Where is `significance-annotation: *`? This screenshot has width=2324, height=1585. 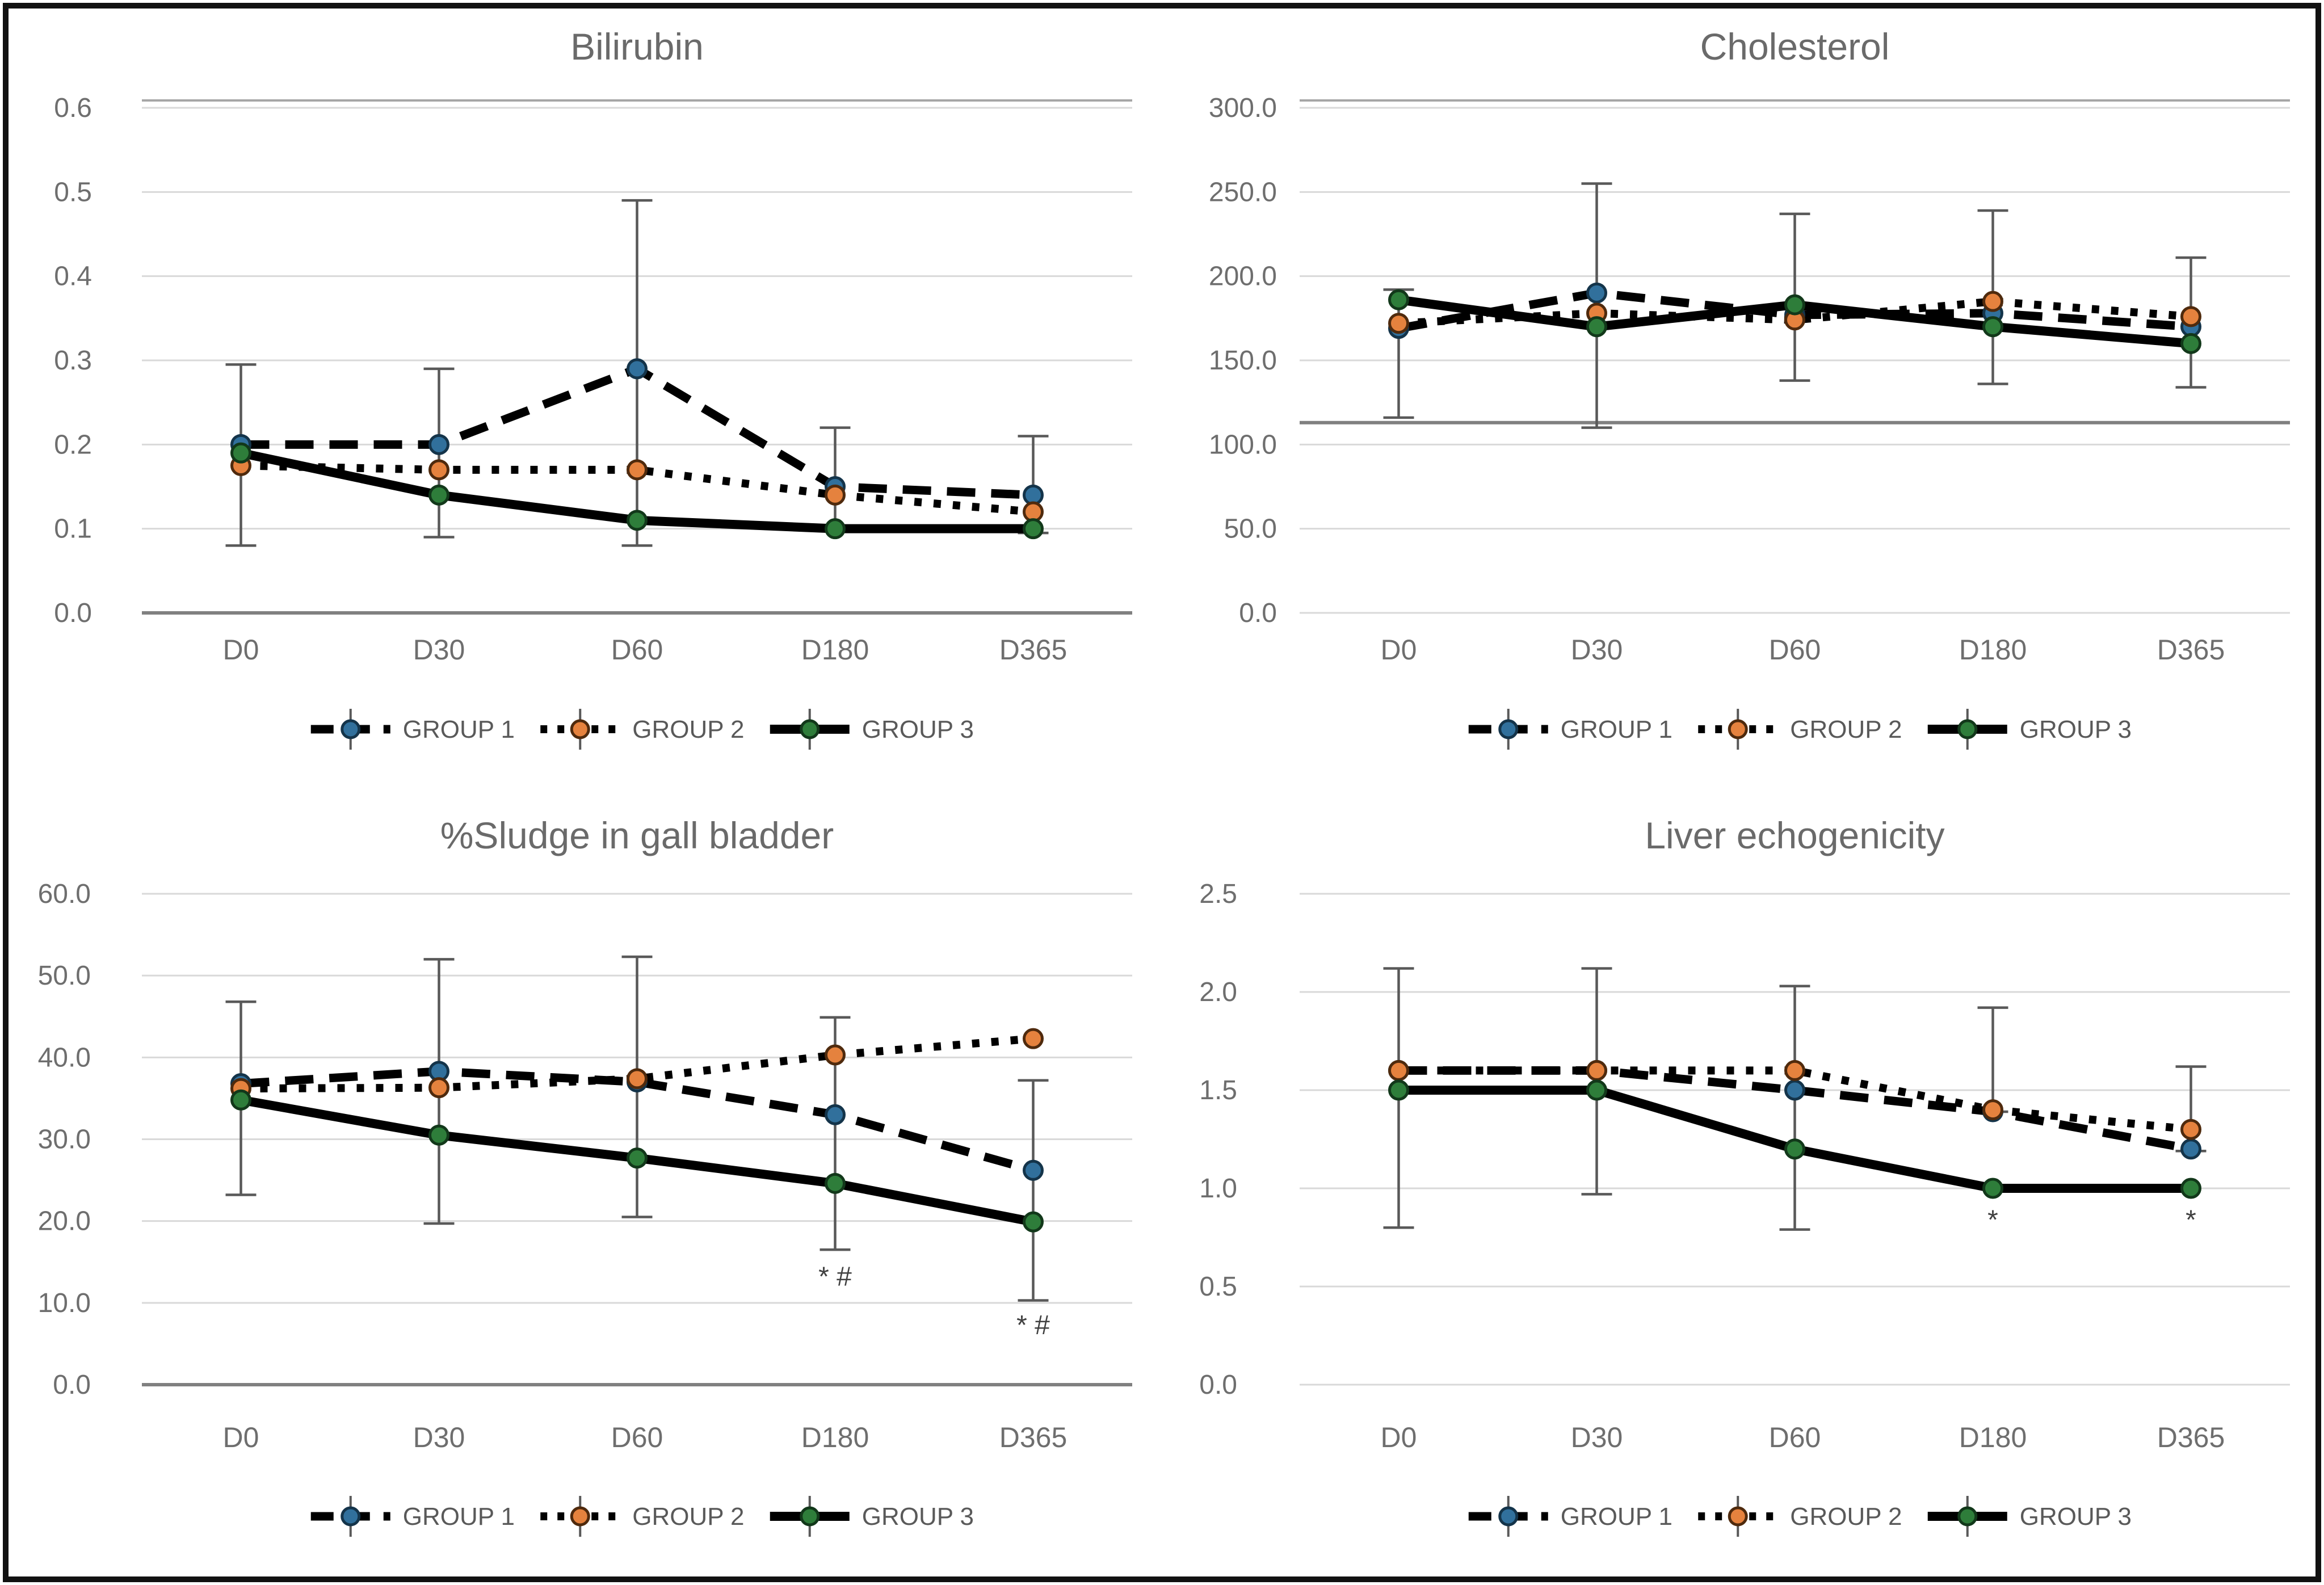
significance-annotation: * is located at coordinates (1992, 1220).